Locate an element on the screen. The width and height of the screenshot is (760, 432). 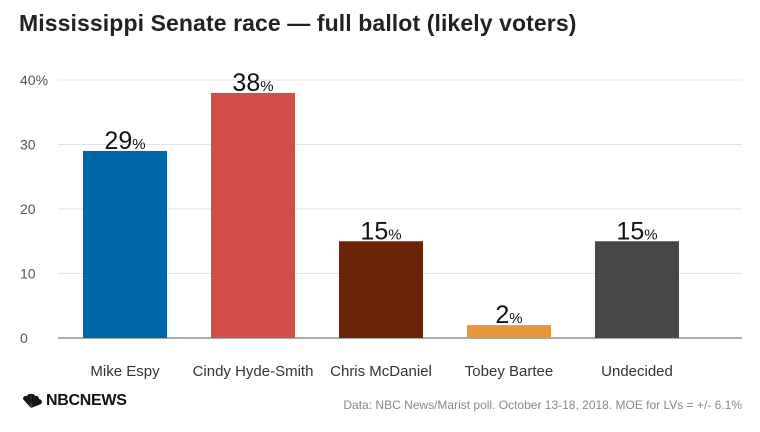
logo-text: NBCNEWS is located at coordinates (86, 400).